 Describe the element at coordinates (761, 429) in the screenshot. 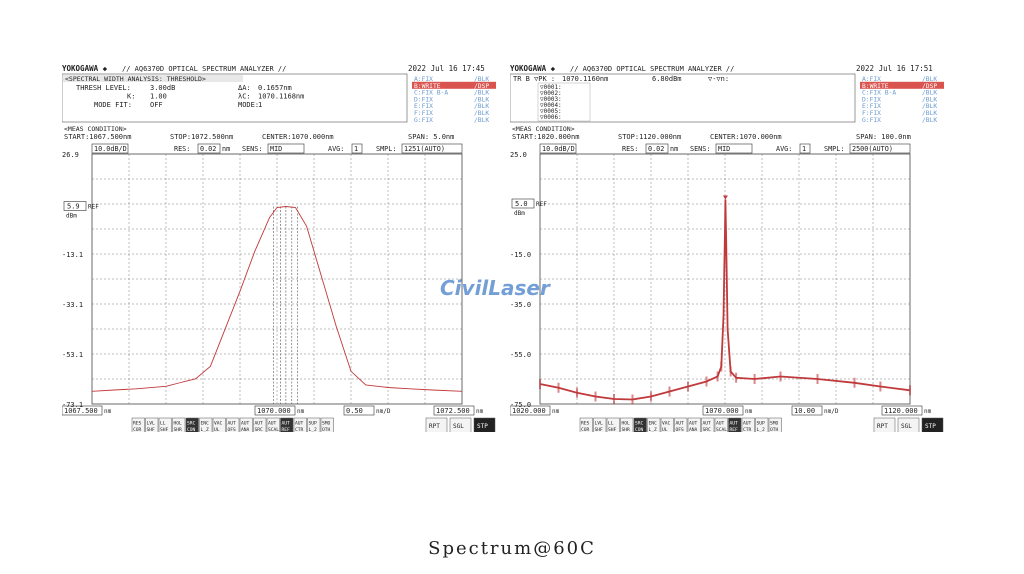

I see `softkey-label: L_2` at that location.